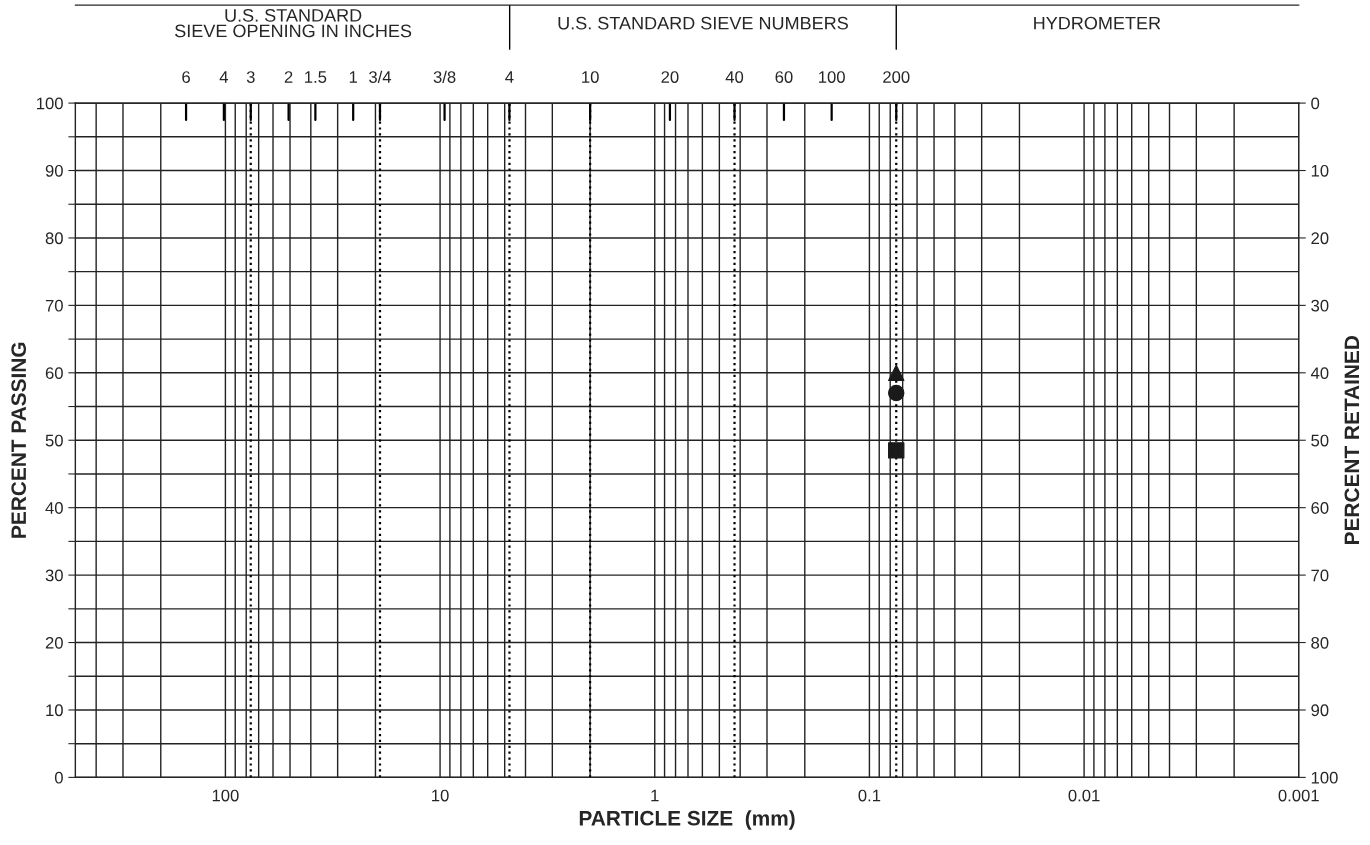 The width and height of the screenshot is (1370, 845). What do you see at coordinates (54, 373) in the screenshot?
I see `y-tick-label: 60` at bounding box center [54, 373].